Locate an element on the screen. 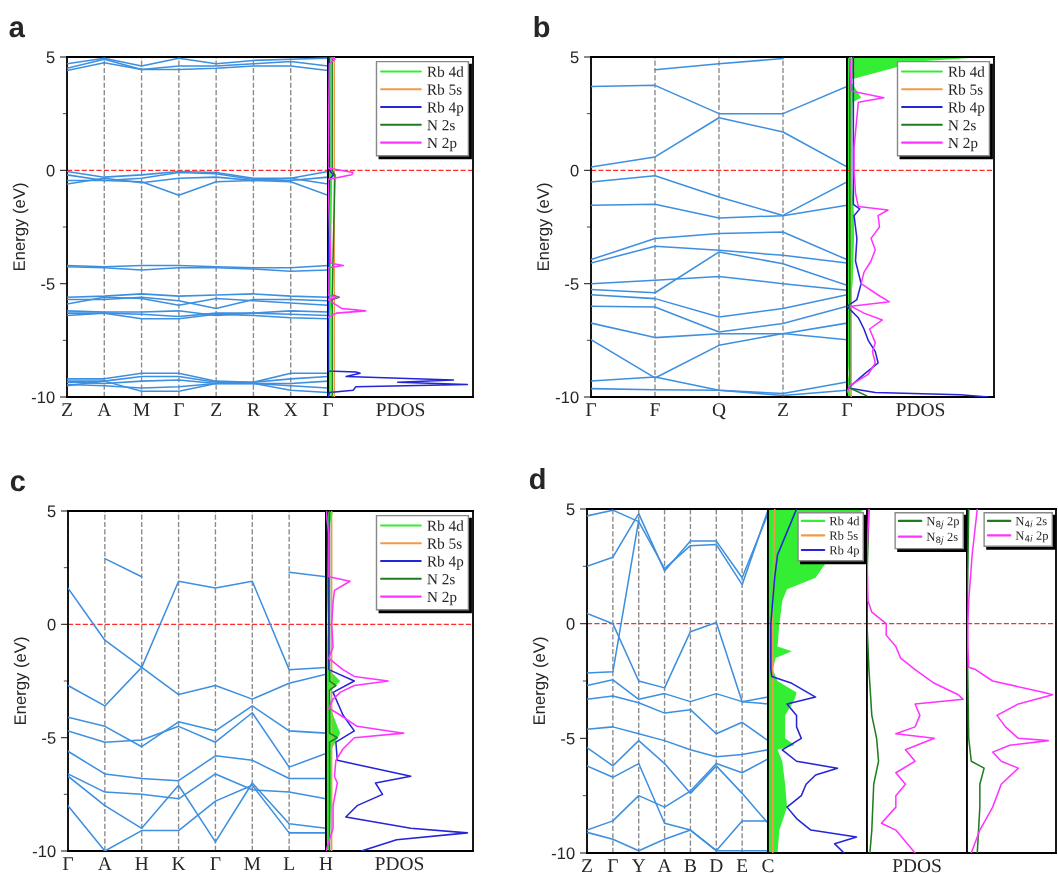 Image resolution: width=1058 pixels, height=873 pixels. text: N$_{4i}$ 2p is located at coordinates (1031, 537).